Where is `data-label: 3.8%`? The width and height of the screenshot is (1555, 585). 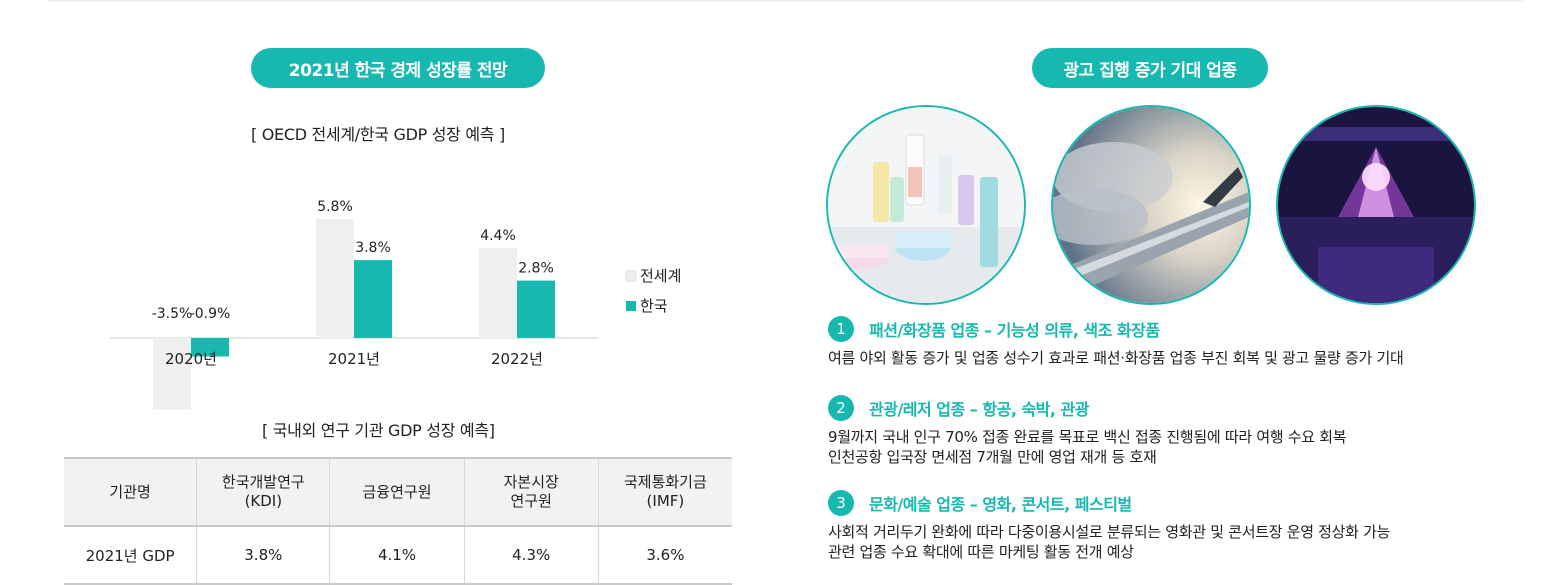 data-label: 3.8% is located at coordinates (373, 248).